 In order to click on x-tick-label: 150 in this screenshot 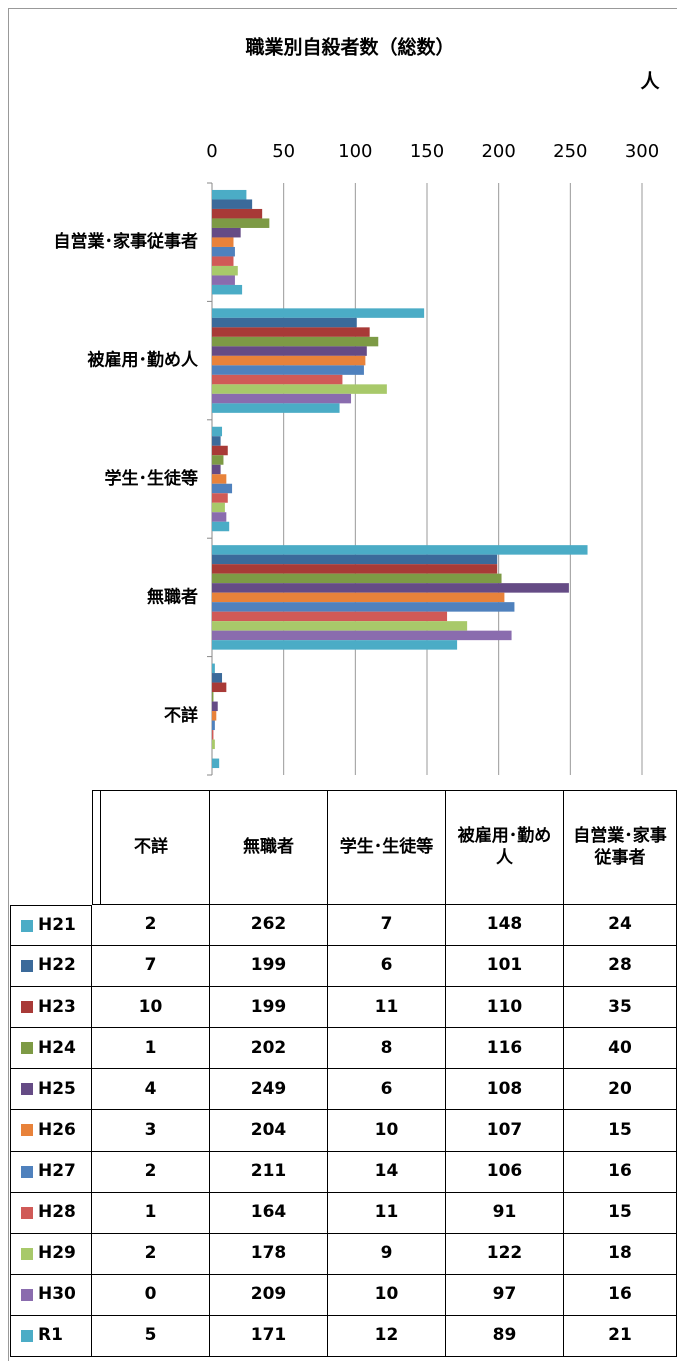, I will do `click(427, 151)`.